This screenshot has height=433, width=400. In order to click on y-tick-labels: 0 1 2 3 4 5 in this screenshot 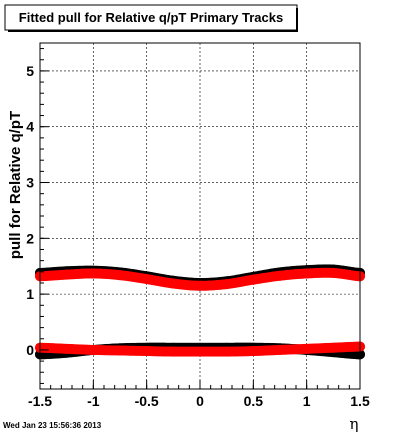, I will do `click(30, 210)`.